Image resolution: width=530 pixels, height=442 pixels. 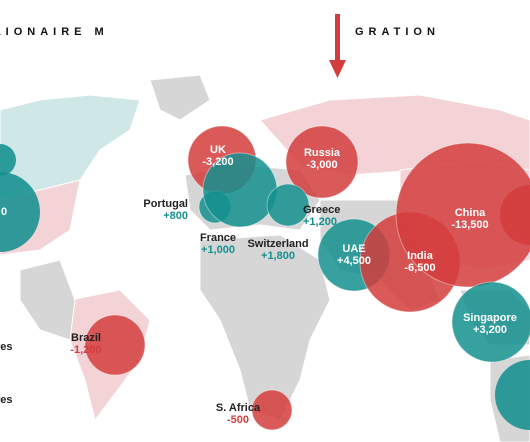 What do you see at coordinates (278, 256) in the screenshot?
I see `country-value: +1,800` at bounding box center [278, 256].